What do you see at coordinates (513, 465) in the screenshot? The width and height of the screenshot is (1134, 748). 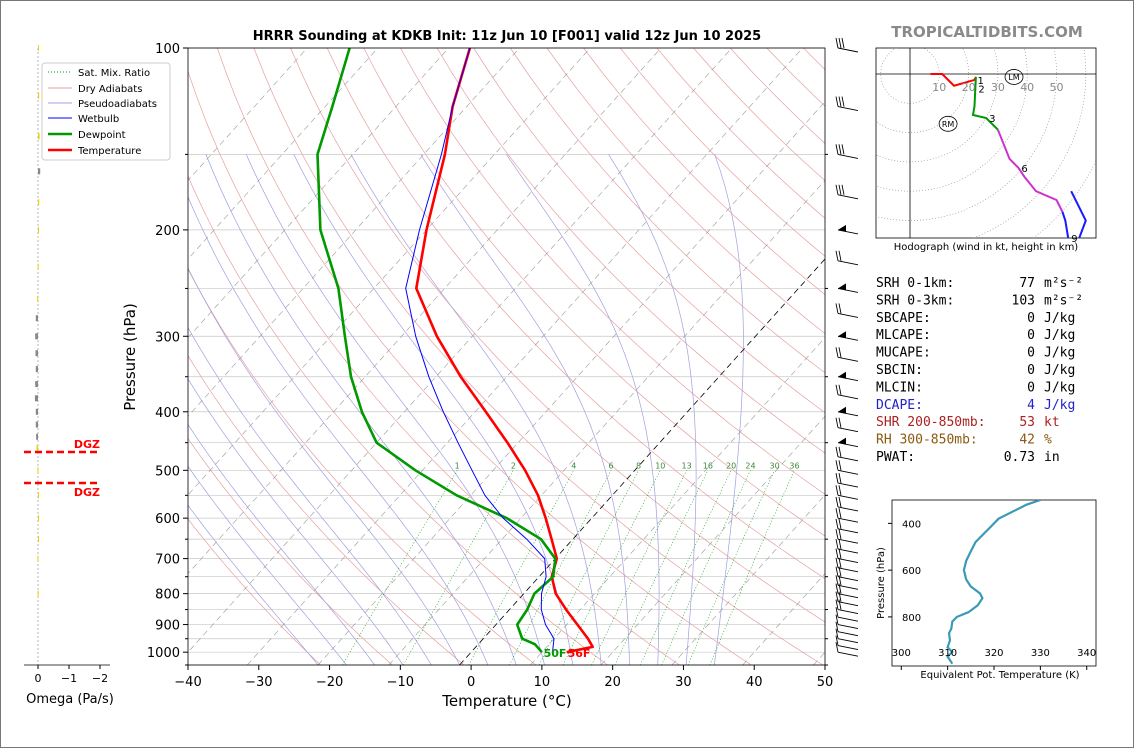 I see `mixing-ratio-label: 2` at bounding box center [513, 465].